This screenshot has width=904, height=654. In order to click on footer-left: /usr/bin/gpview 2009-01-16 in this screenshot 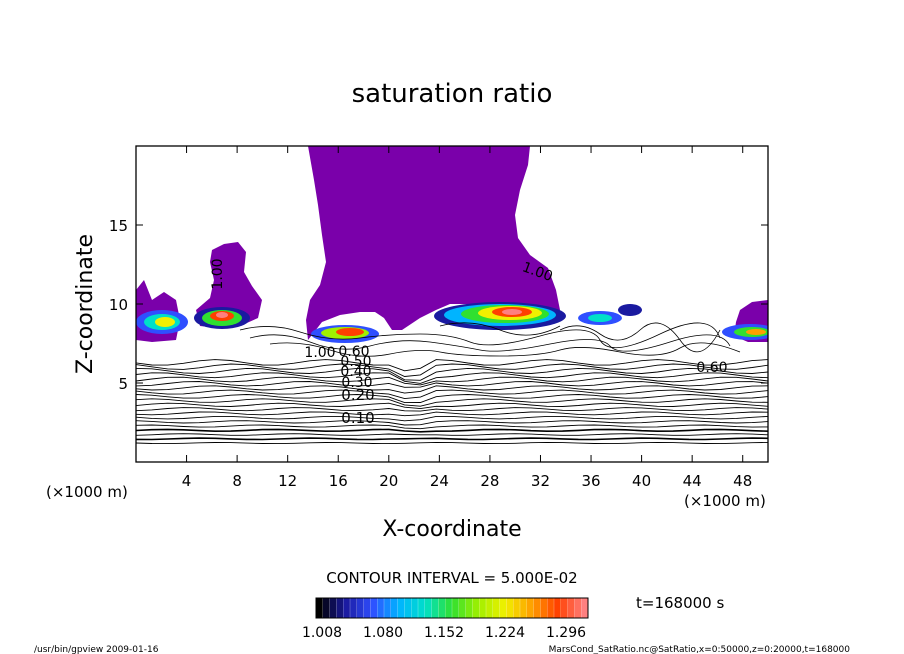, I will do `click(96, 649)`.